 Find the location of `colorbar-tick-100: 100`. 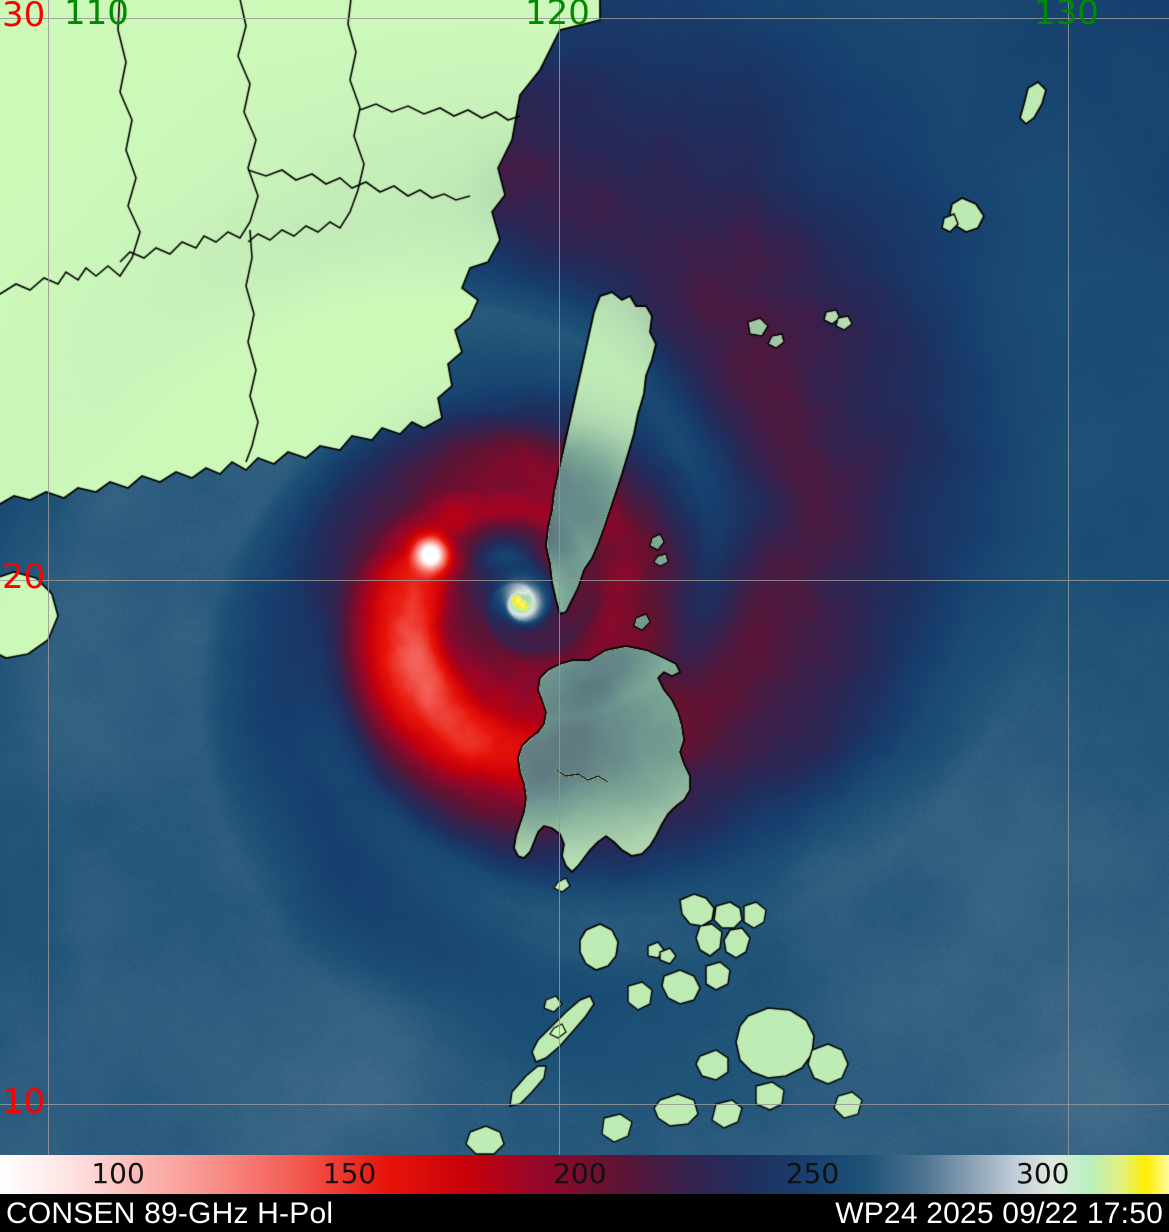

colorbar-tick-100: 100 is located at coordinates (118, 1173).